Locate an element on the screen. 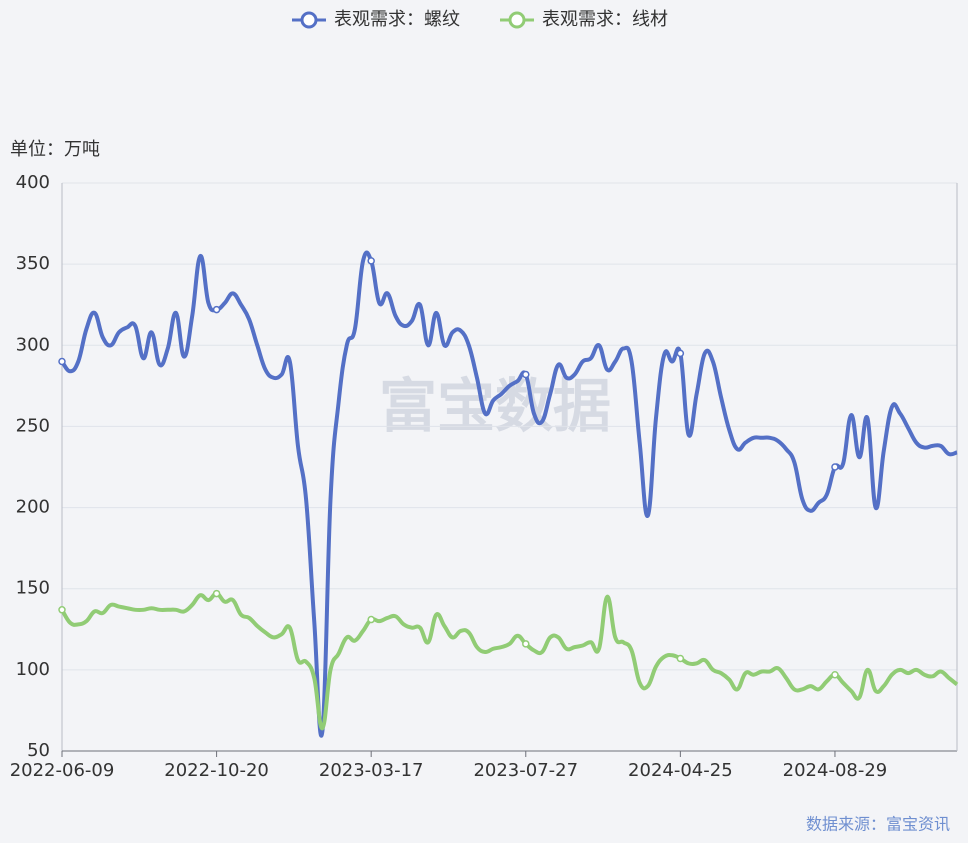 This screenshot has height=843, width=968. y-tick-label: 350 is located at coordinates (33, 263).